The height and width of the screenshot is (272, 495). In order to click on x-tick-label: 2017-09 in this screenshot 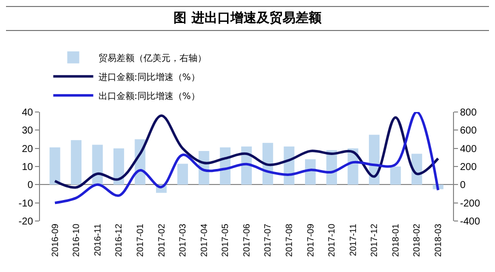, I will do `click(310, 240)`.